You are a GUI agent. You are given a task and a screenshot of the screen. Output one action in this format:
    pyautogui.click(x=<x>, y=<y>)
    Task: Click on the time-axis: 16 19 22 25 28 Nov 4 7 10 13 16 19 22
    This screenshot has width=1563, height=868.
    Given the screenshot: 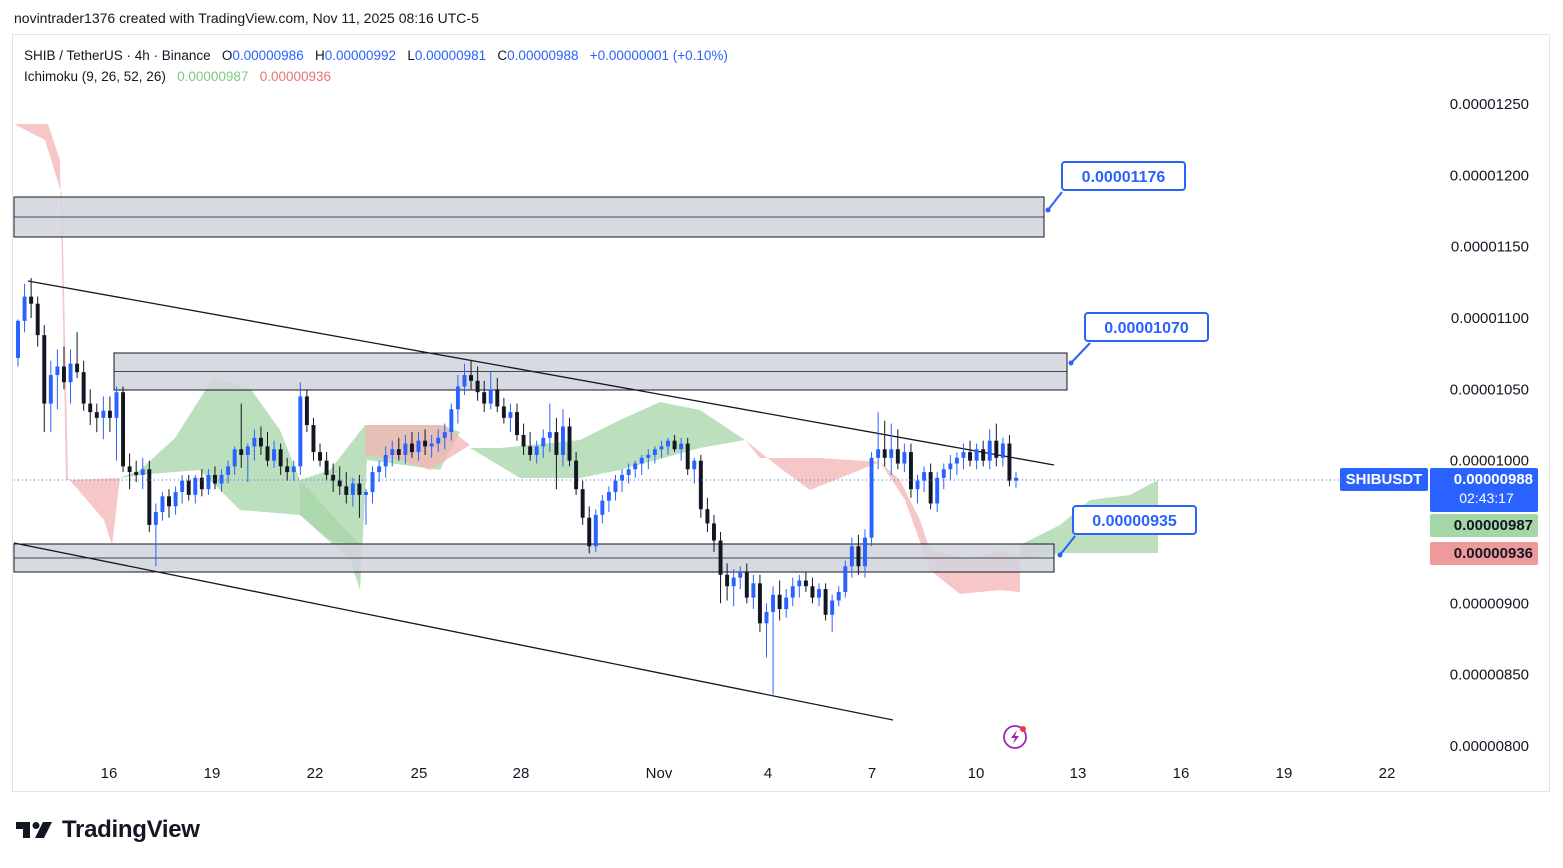 What is the action you would take?
    pyautogui.click(x=748, y=773)
    